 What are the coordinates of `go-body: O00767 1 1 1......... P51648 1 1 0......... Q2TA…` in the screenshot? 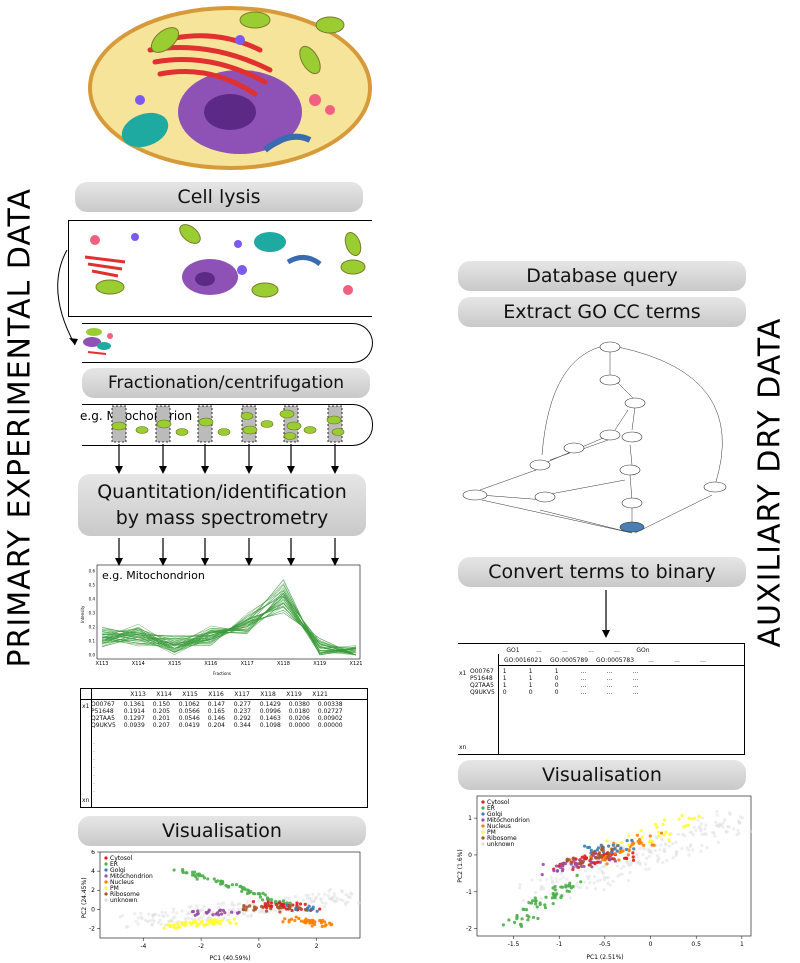 It's located at (556, 682).